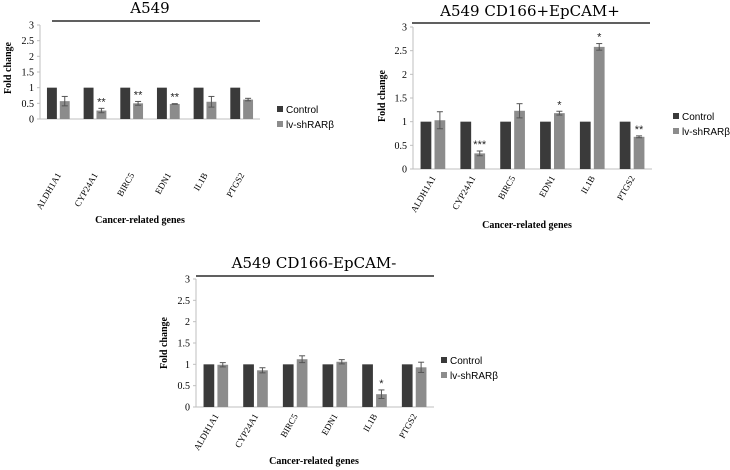  What do you see at coordinates (529, 11) in the screenshot?
I see `chart-title: A549 CD166+EpCAM+` at bounding box center [529, 11].